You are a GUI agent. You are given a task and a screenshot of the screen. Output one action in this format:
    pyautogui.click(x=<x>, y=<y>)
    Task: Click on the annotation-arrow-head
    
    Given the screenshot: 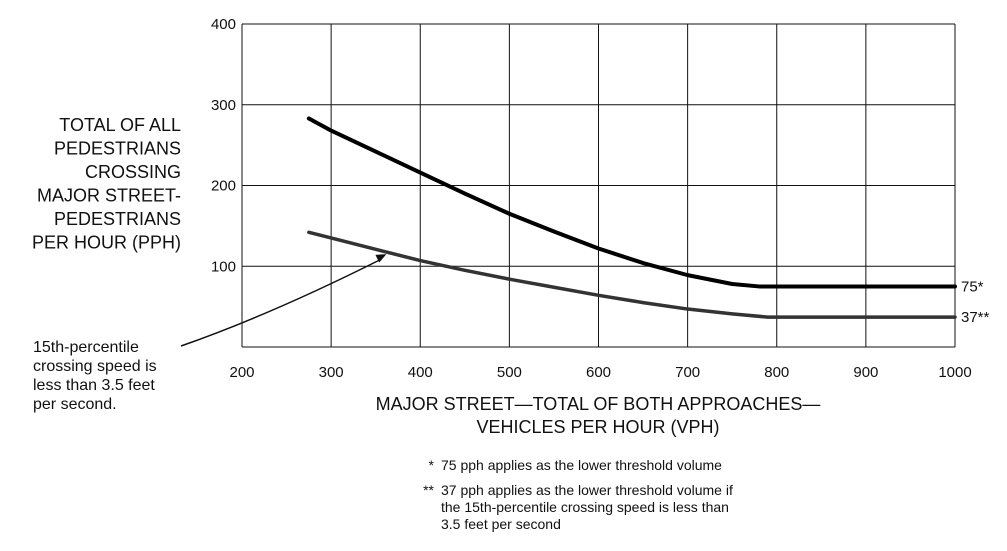 What is the action you would take?
    pyautogui.click(x=381, y=258)
    